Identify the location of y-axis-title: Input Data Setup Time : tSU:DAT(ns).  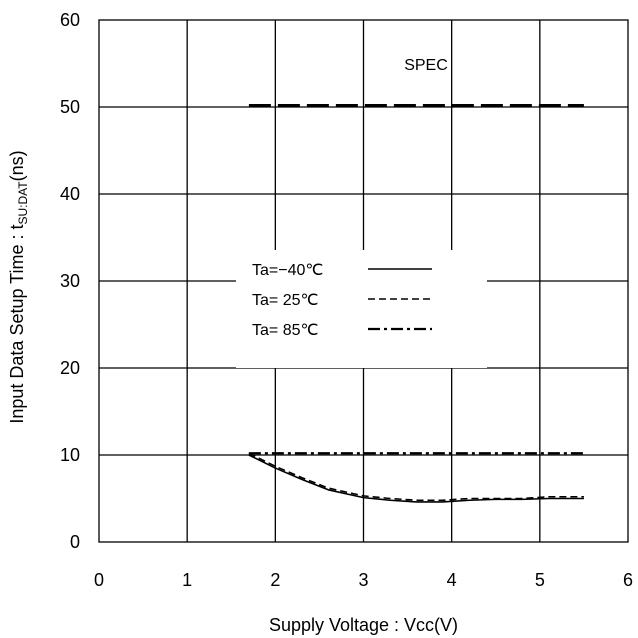
(18, 286).